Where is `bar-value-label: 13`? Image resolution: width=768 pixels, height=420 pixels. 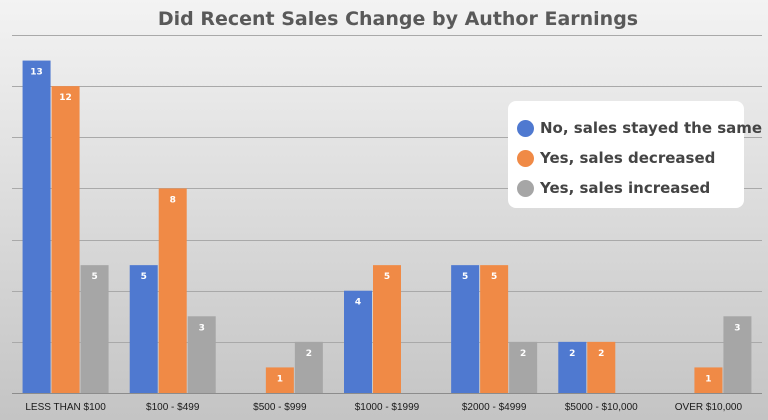
bar-value-label: 13 is located at coordinates (36, 73).